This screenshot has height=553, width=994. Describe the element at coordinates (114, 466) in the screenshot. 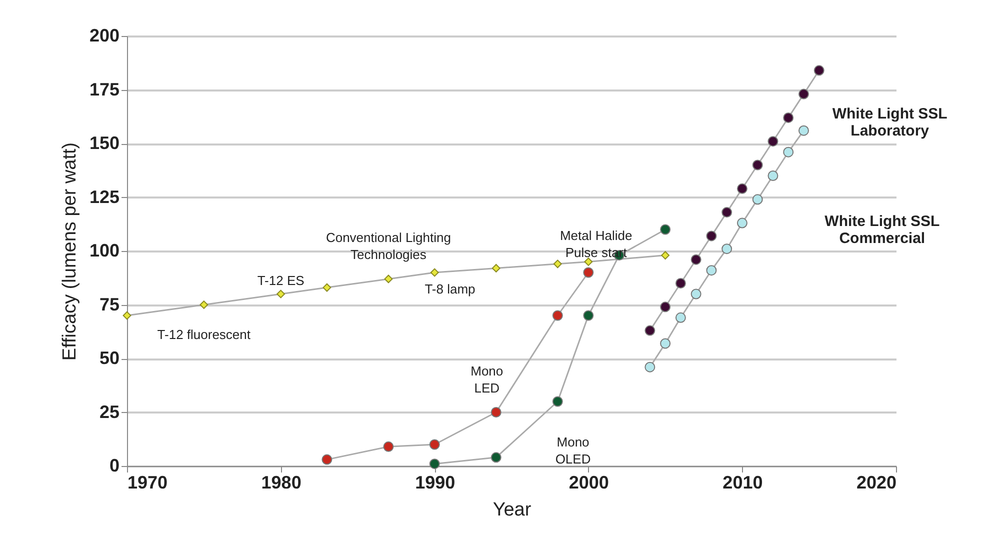

I see `y-tick-label: 0` at that location.